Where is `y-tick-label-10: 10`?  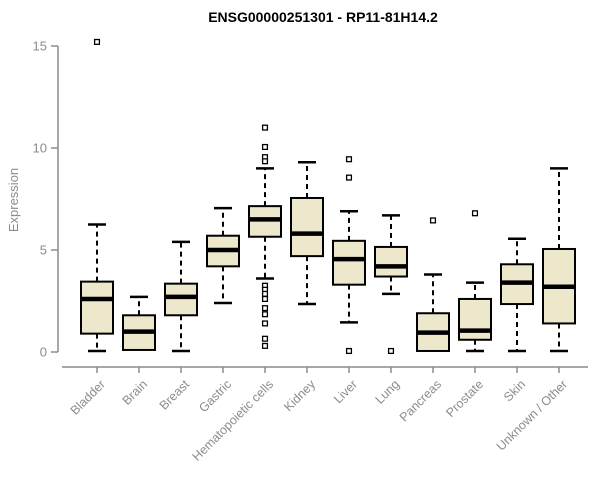
y-tick-label-10: 10 is located at coordinates (40, 148).